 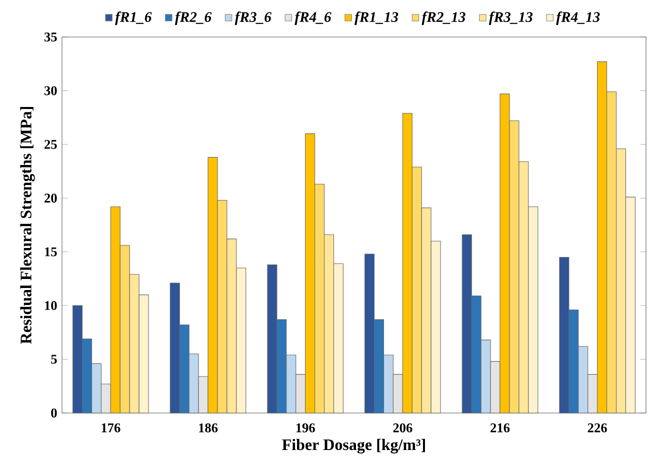 What do you see at coordinates (578, 18) in the screenshot?
I see `legend-label: fR4_13` at bounding box center [578, 18].